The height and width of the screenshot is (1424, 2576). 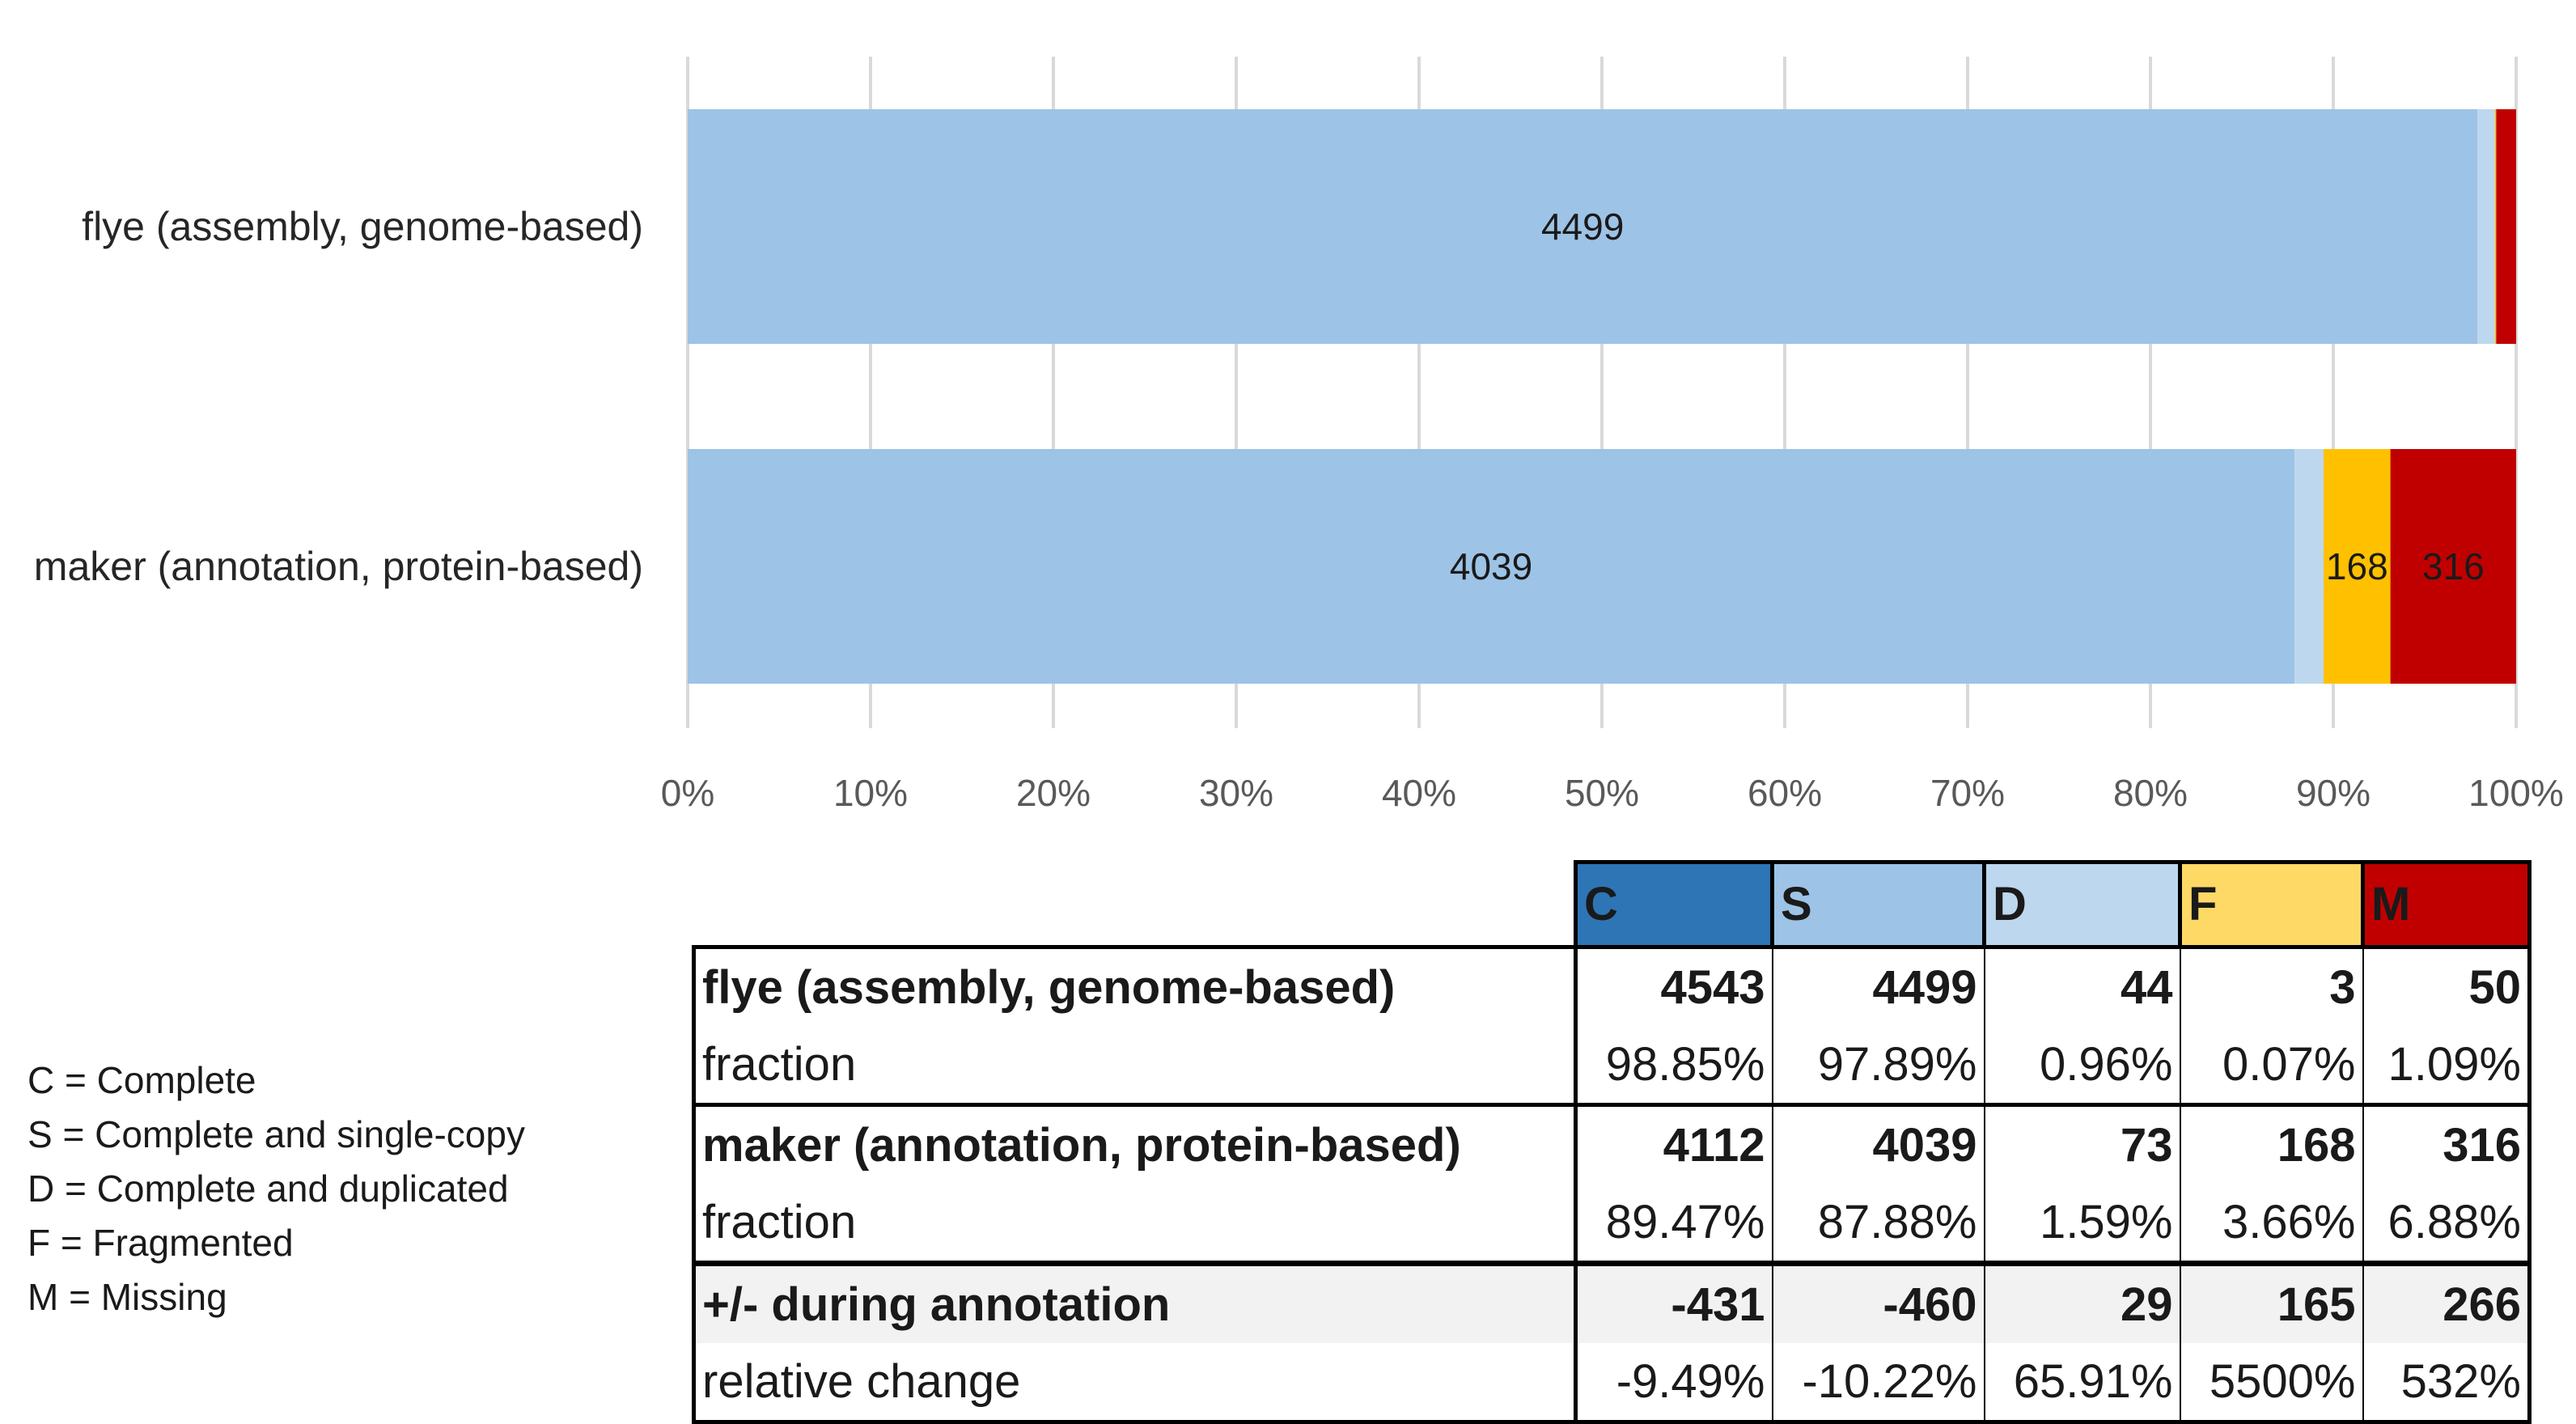 What do you see at coordinates (1967, 793) in the screenshot?
I see `x-tick-label: 70%` at bounding box center [1967, 793].